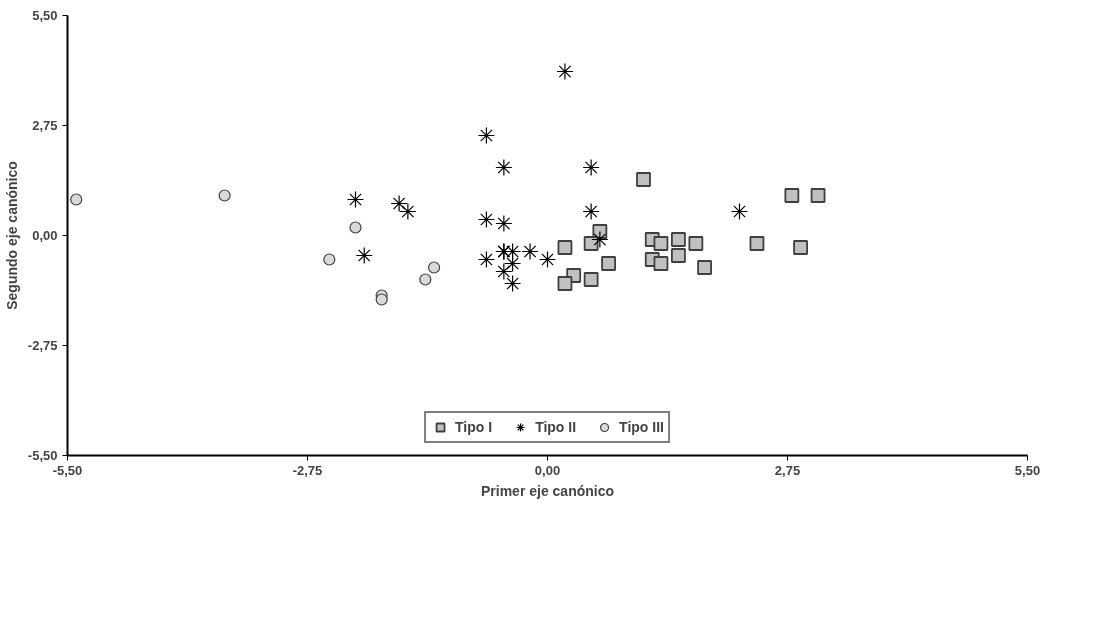 The image size is (1106, 635). What do you see at coordinates (42, 345) in the screenshot?
I see `y-tick-label: -2,75` at bounding box center [42, 345].